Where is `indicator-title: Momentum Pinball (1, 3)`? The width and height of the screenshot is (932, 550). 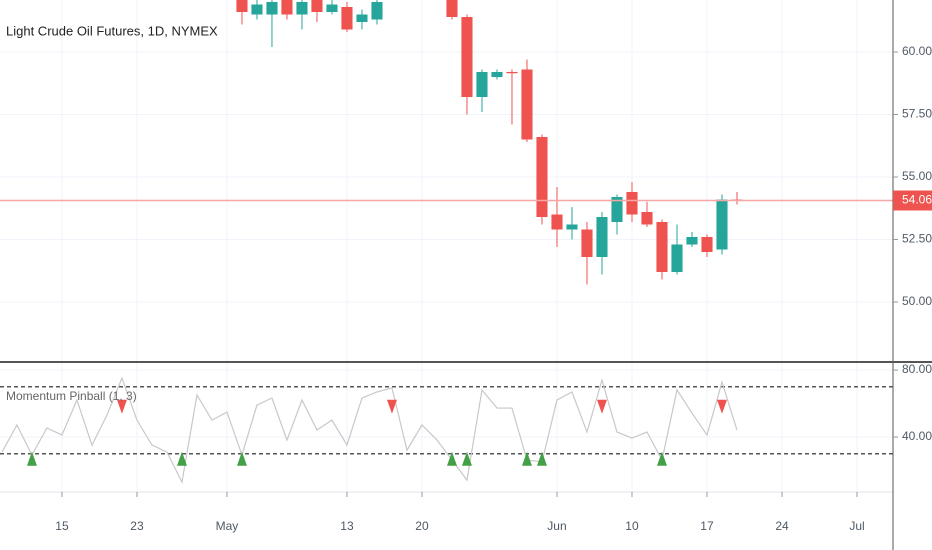 indicator-title: Momentum Pinball (1, 3) is located at coordinates (71, 396).